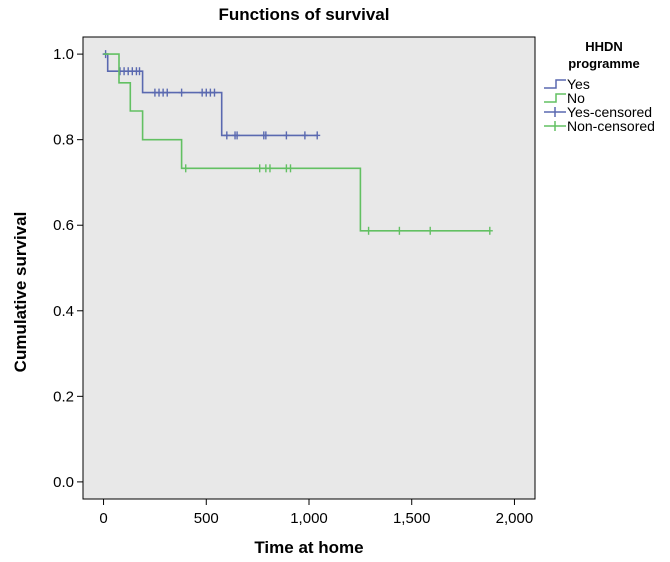 The width and height of the screenshot is (670, 562). Describe the element at coordinates (576, 98) in the screenshot. I see `legend-label: No` at that location.